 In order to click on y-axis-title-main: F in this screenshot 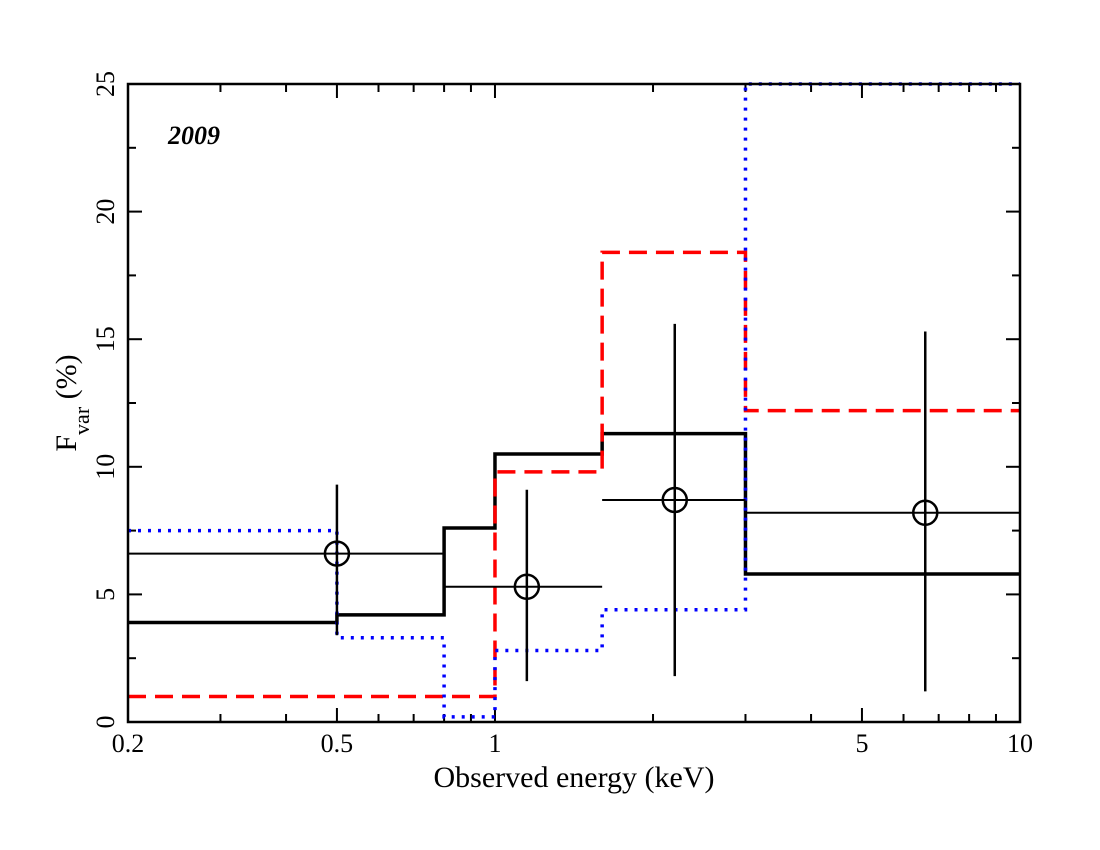, I will do `click(66, 443)`.